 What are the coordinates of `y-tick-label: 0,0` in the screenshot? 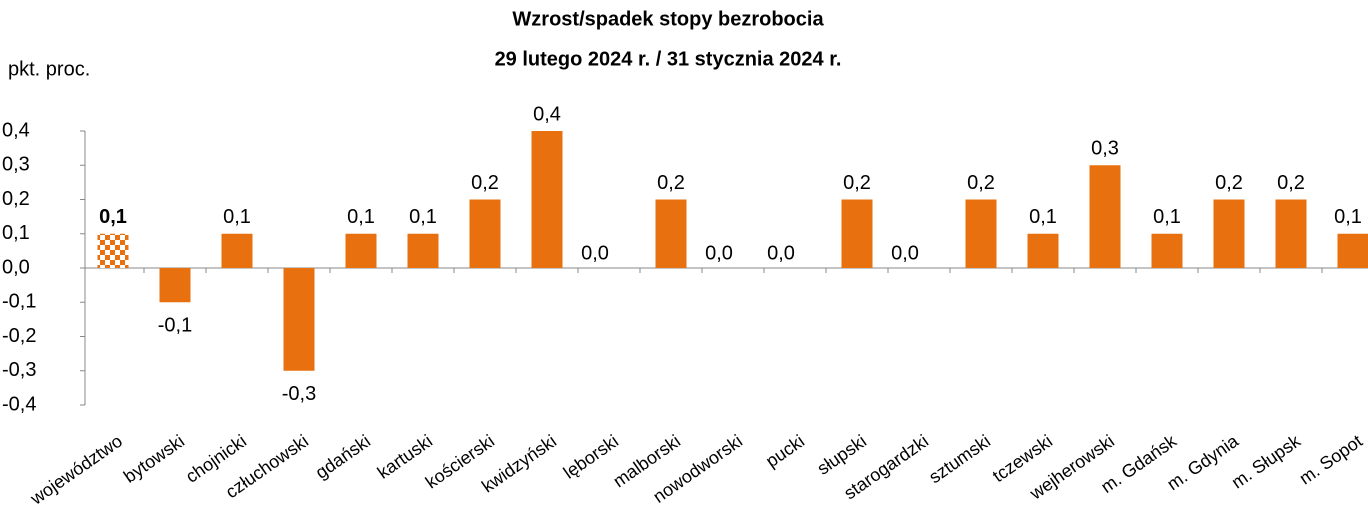 It's located at (16, 267).